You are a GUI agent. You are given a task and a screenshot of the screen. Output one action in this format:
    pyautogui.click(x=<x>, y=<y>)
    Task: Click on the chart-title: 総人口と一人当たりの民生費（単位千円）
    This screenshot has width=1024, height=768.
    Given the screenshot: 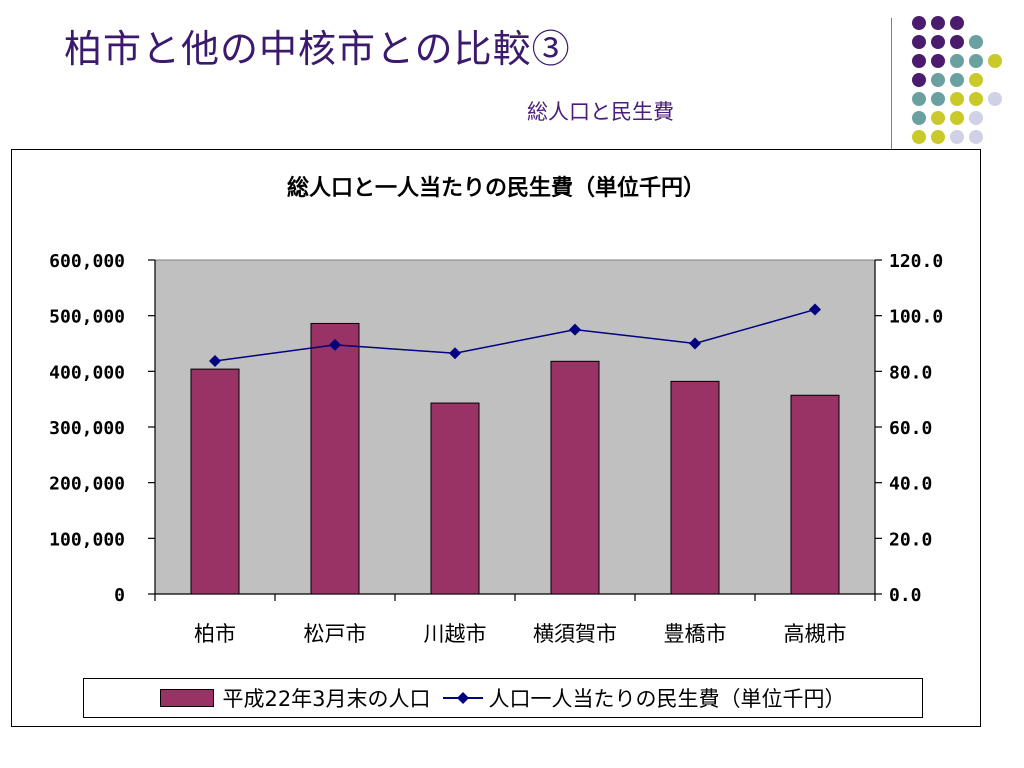 What is the action you would take?
    pyautogui.click(x=495, y=188)
    